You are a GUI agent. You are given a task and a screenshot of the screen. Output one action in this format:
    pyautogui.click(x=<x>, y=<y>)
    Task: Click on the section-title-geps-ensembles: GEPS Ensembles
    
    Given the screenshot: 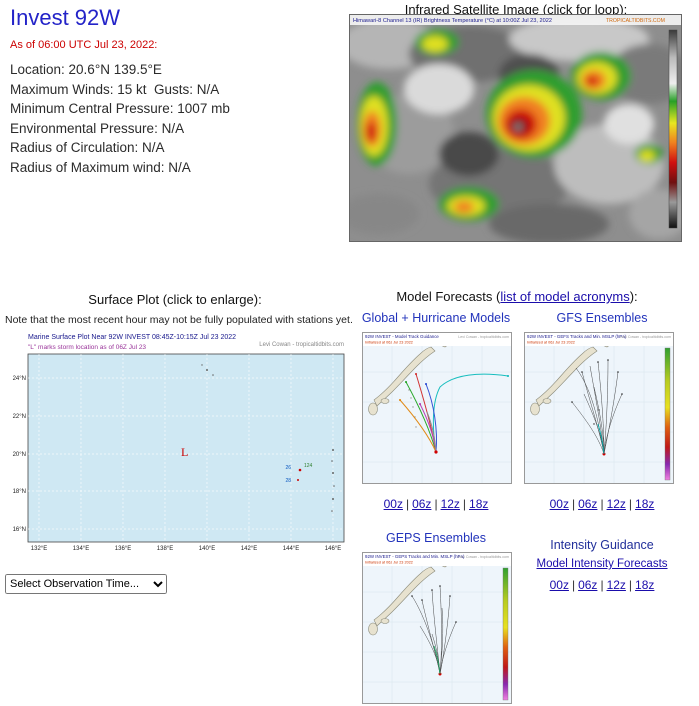 What is the action you would take?
    pyautogui.click(x=436, y=538)
    